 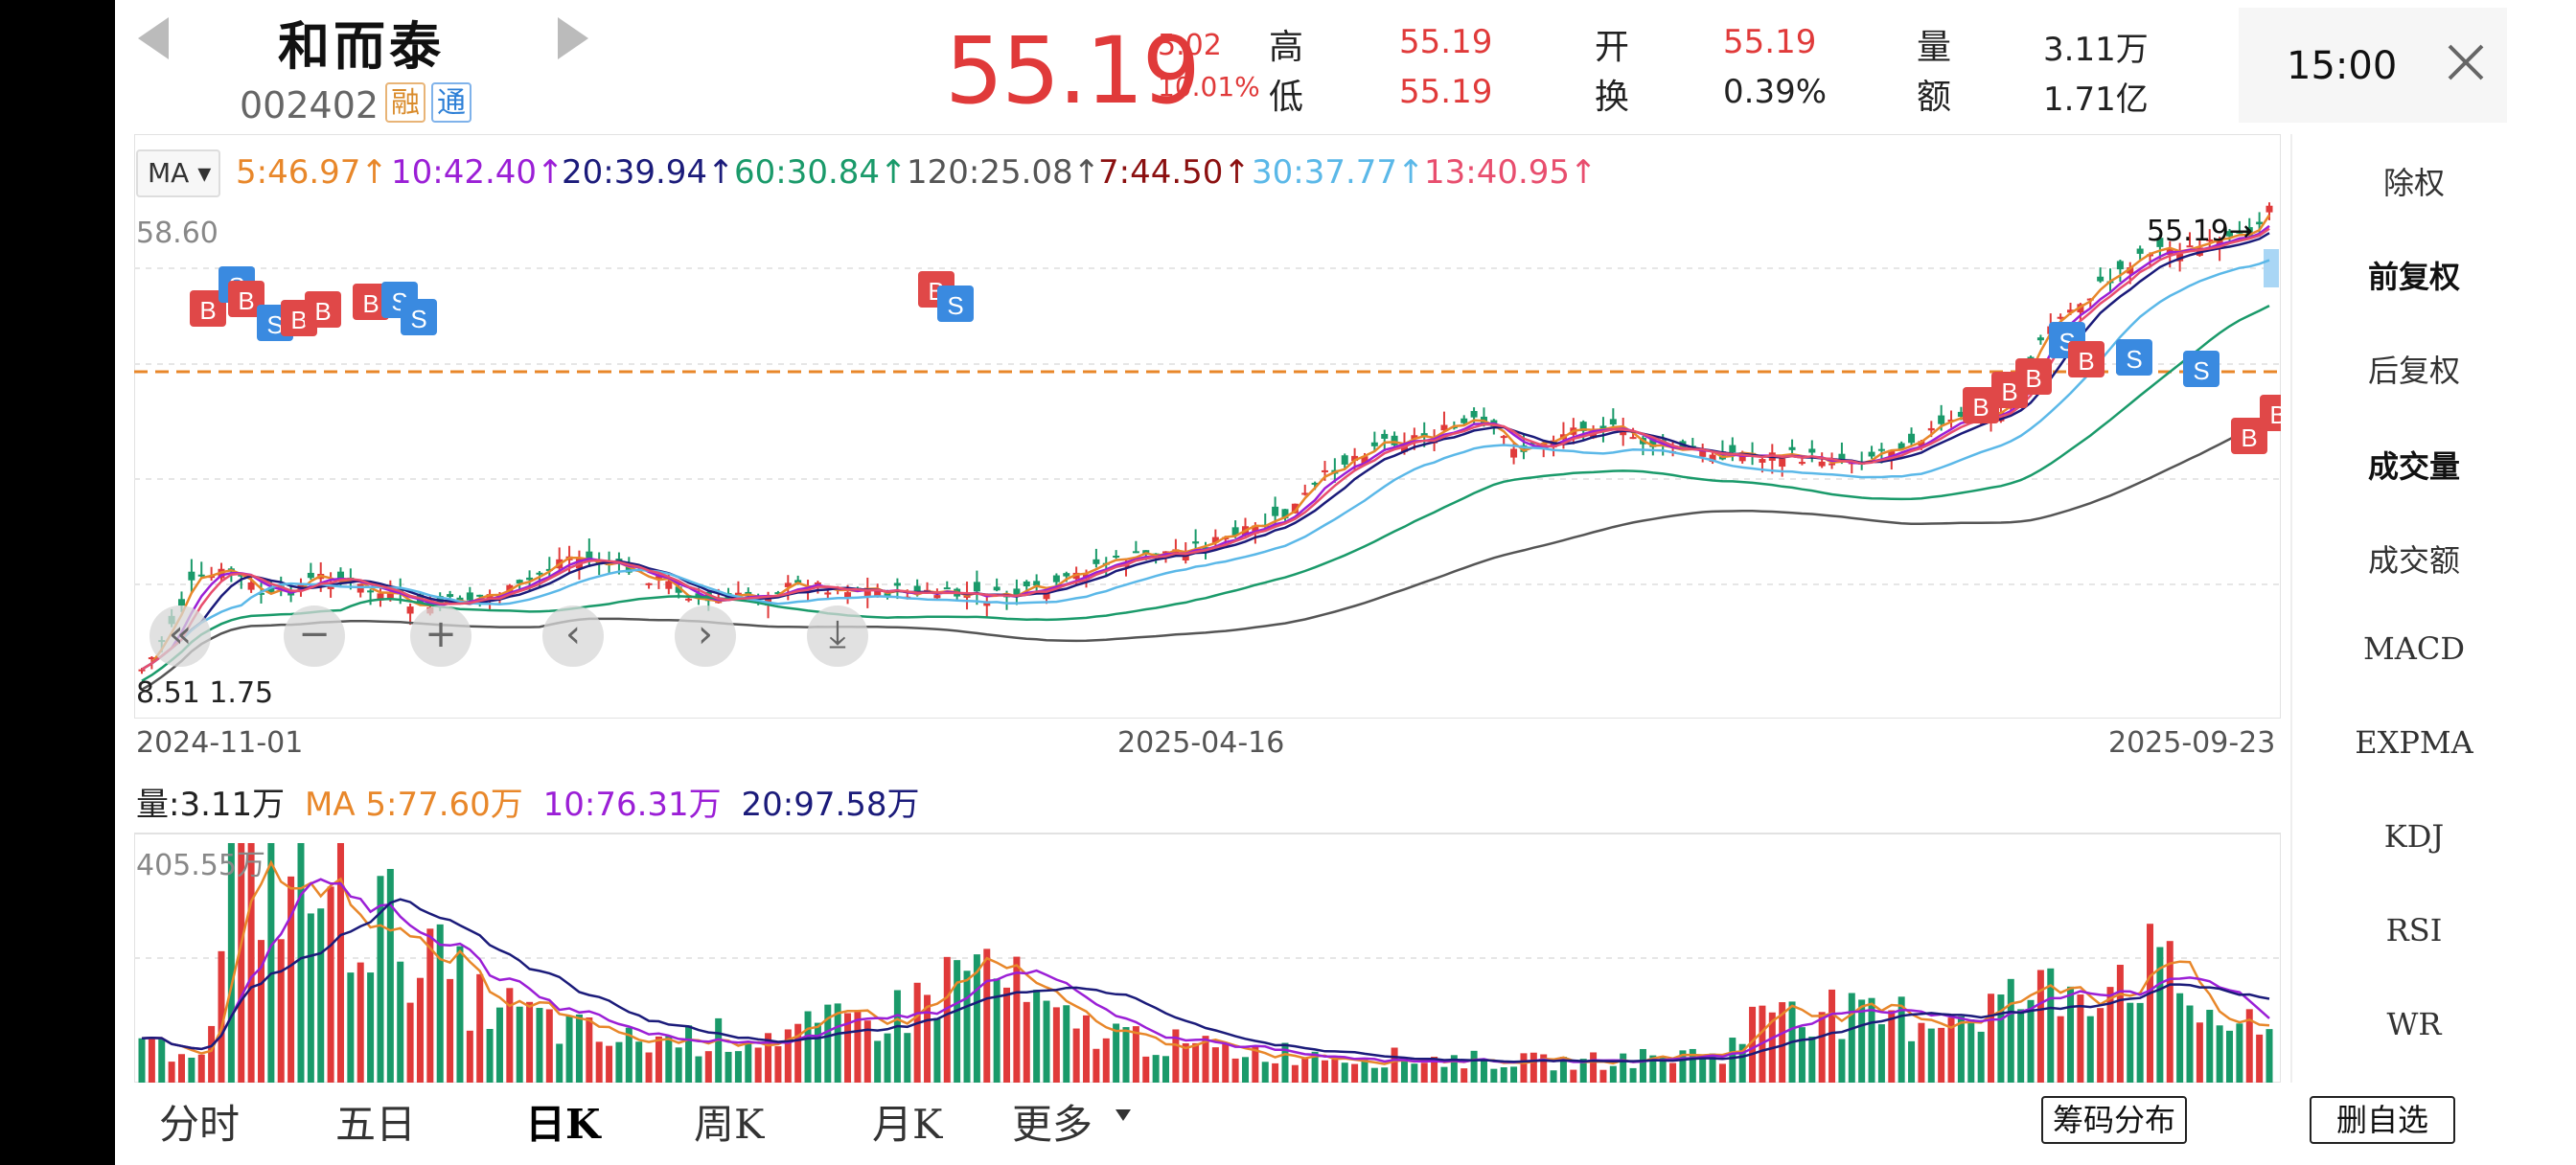 What do you see at coordinates (2114, 1120) in the screenshot?
I see `chip-distribution-button: 筹码分布` at bounding box center [2114, 1120].